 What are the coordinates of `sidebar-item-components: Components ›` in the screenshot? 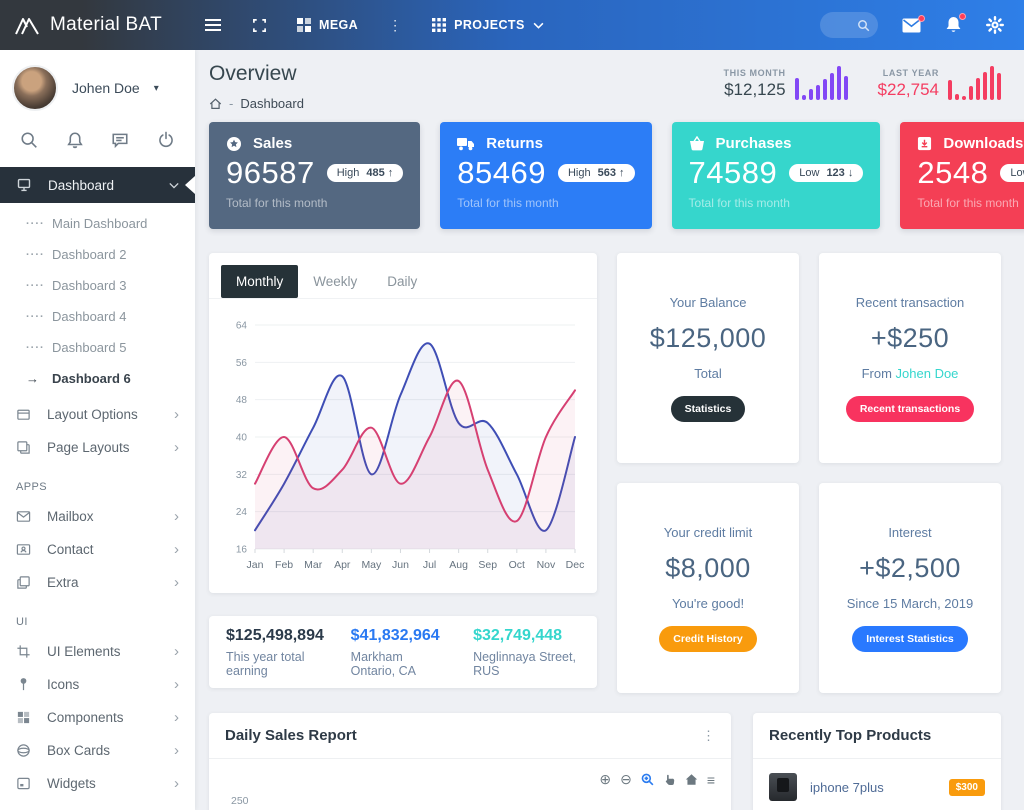 It's located at (97, 717).